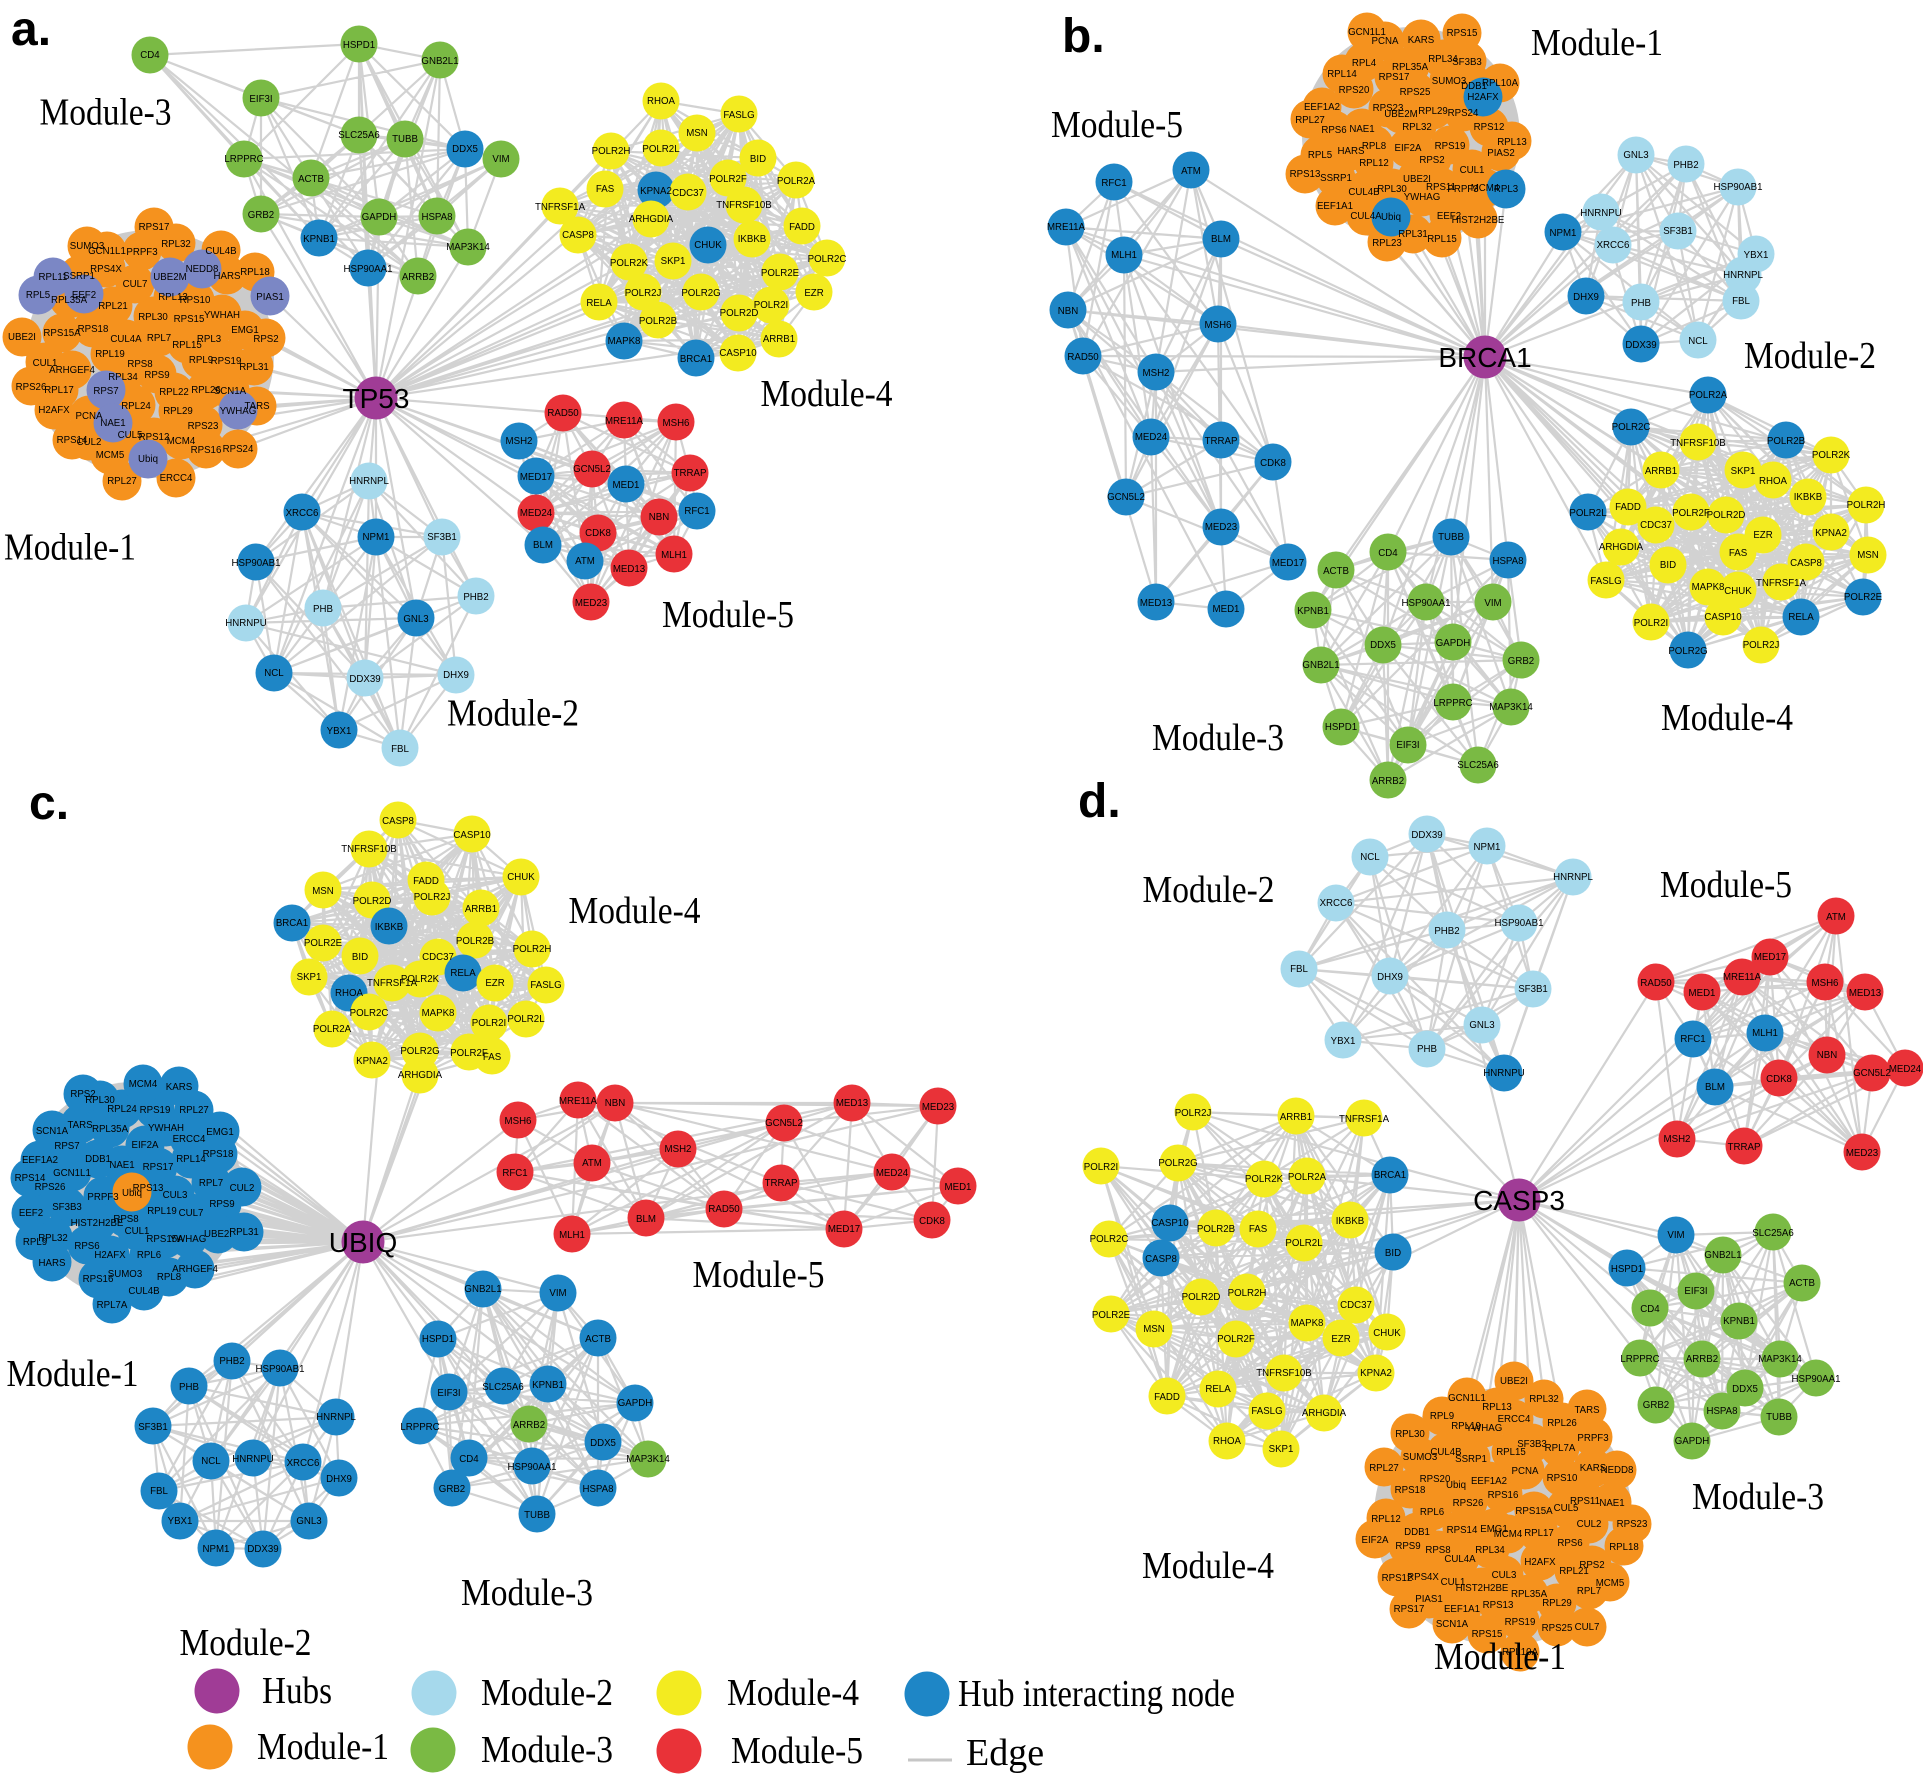  What do you see at coordinates (1500, 83) in the screenshot?
I see `svg-text: RPL10A` at bounding box center [1500, 83].